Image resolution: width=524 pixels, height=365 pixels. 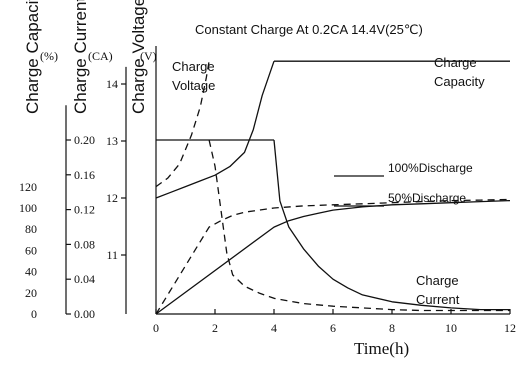 I want to click on x-tick-label-2: 4, so click(x=274, y=328).